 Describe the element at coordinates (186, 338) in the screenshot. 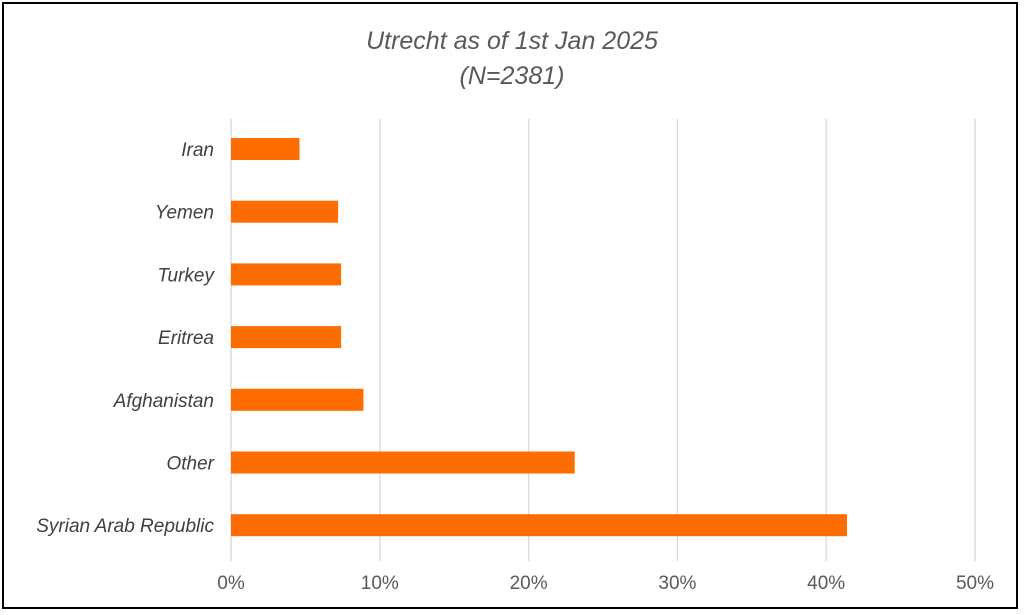

I see `category-label: Eritrea` at that location.